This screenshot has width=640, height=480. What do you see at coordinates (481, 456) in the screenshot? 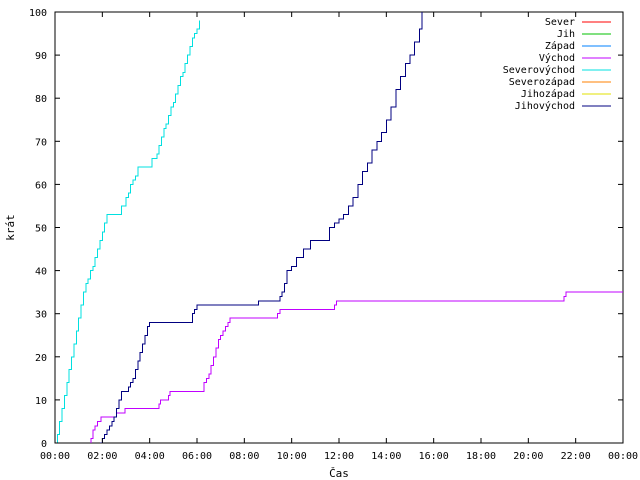
I see `x-tick-label: 18:00` at bounding box center [481, 456].